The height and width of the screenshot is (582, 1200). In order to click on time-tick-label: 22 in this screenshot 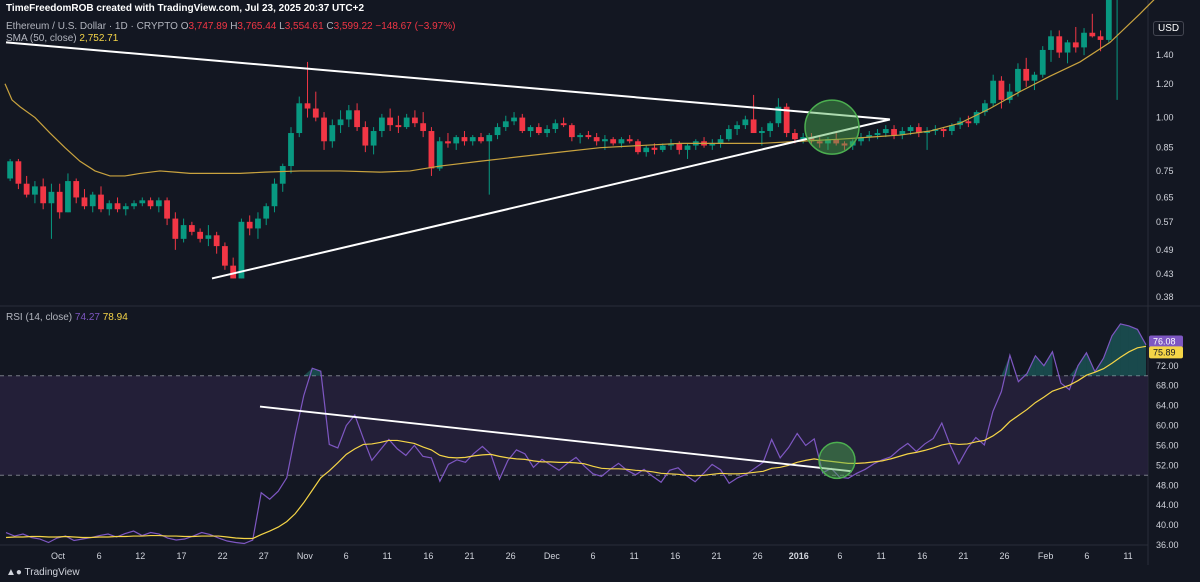, I will do `click(223, 556)`.